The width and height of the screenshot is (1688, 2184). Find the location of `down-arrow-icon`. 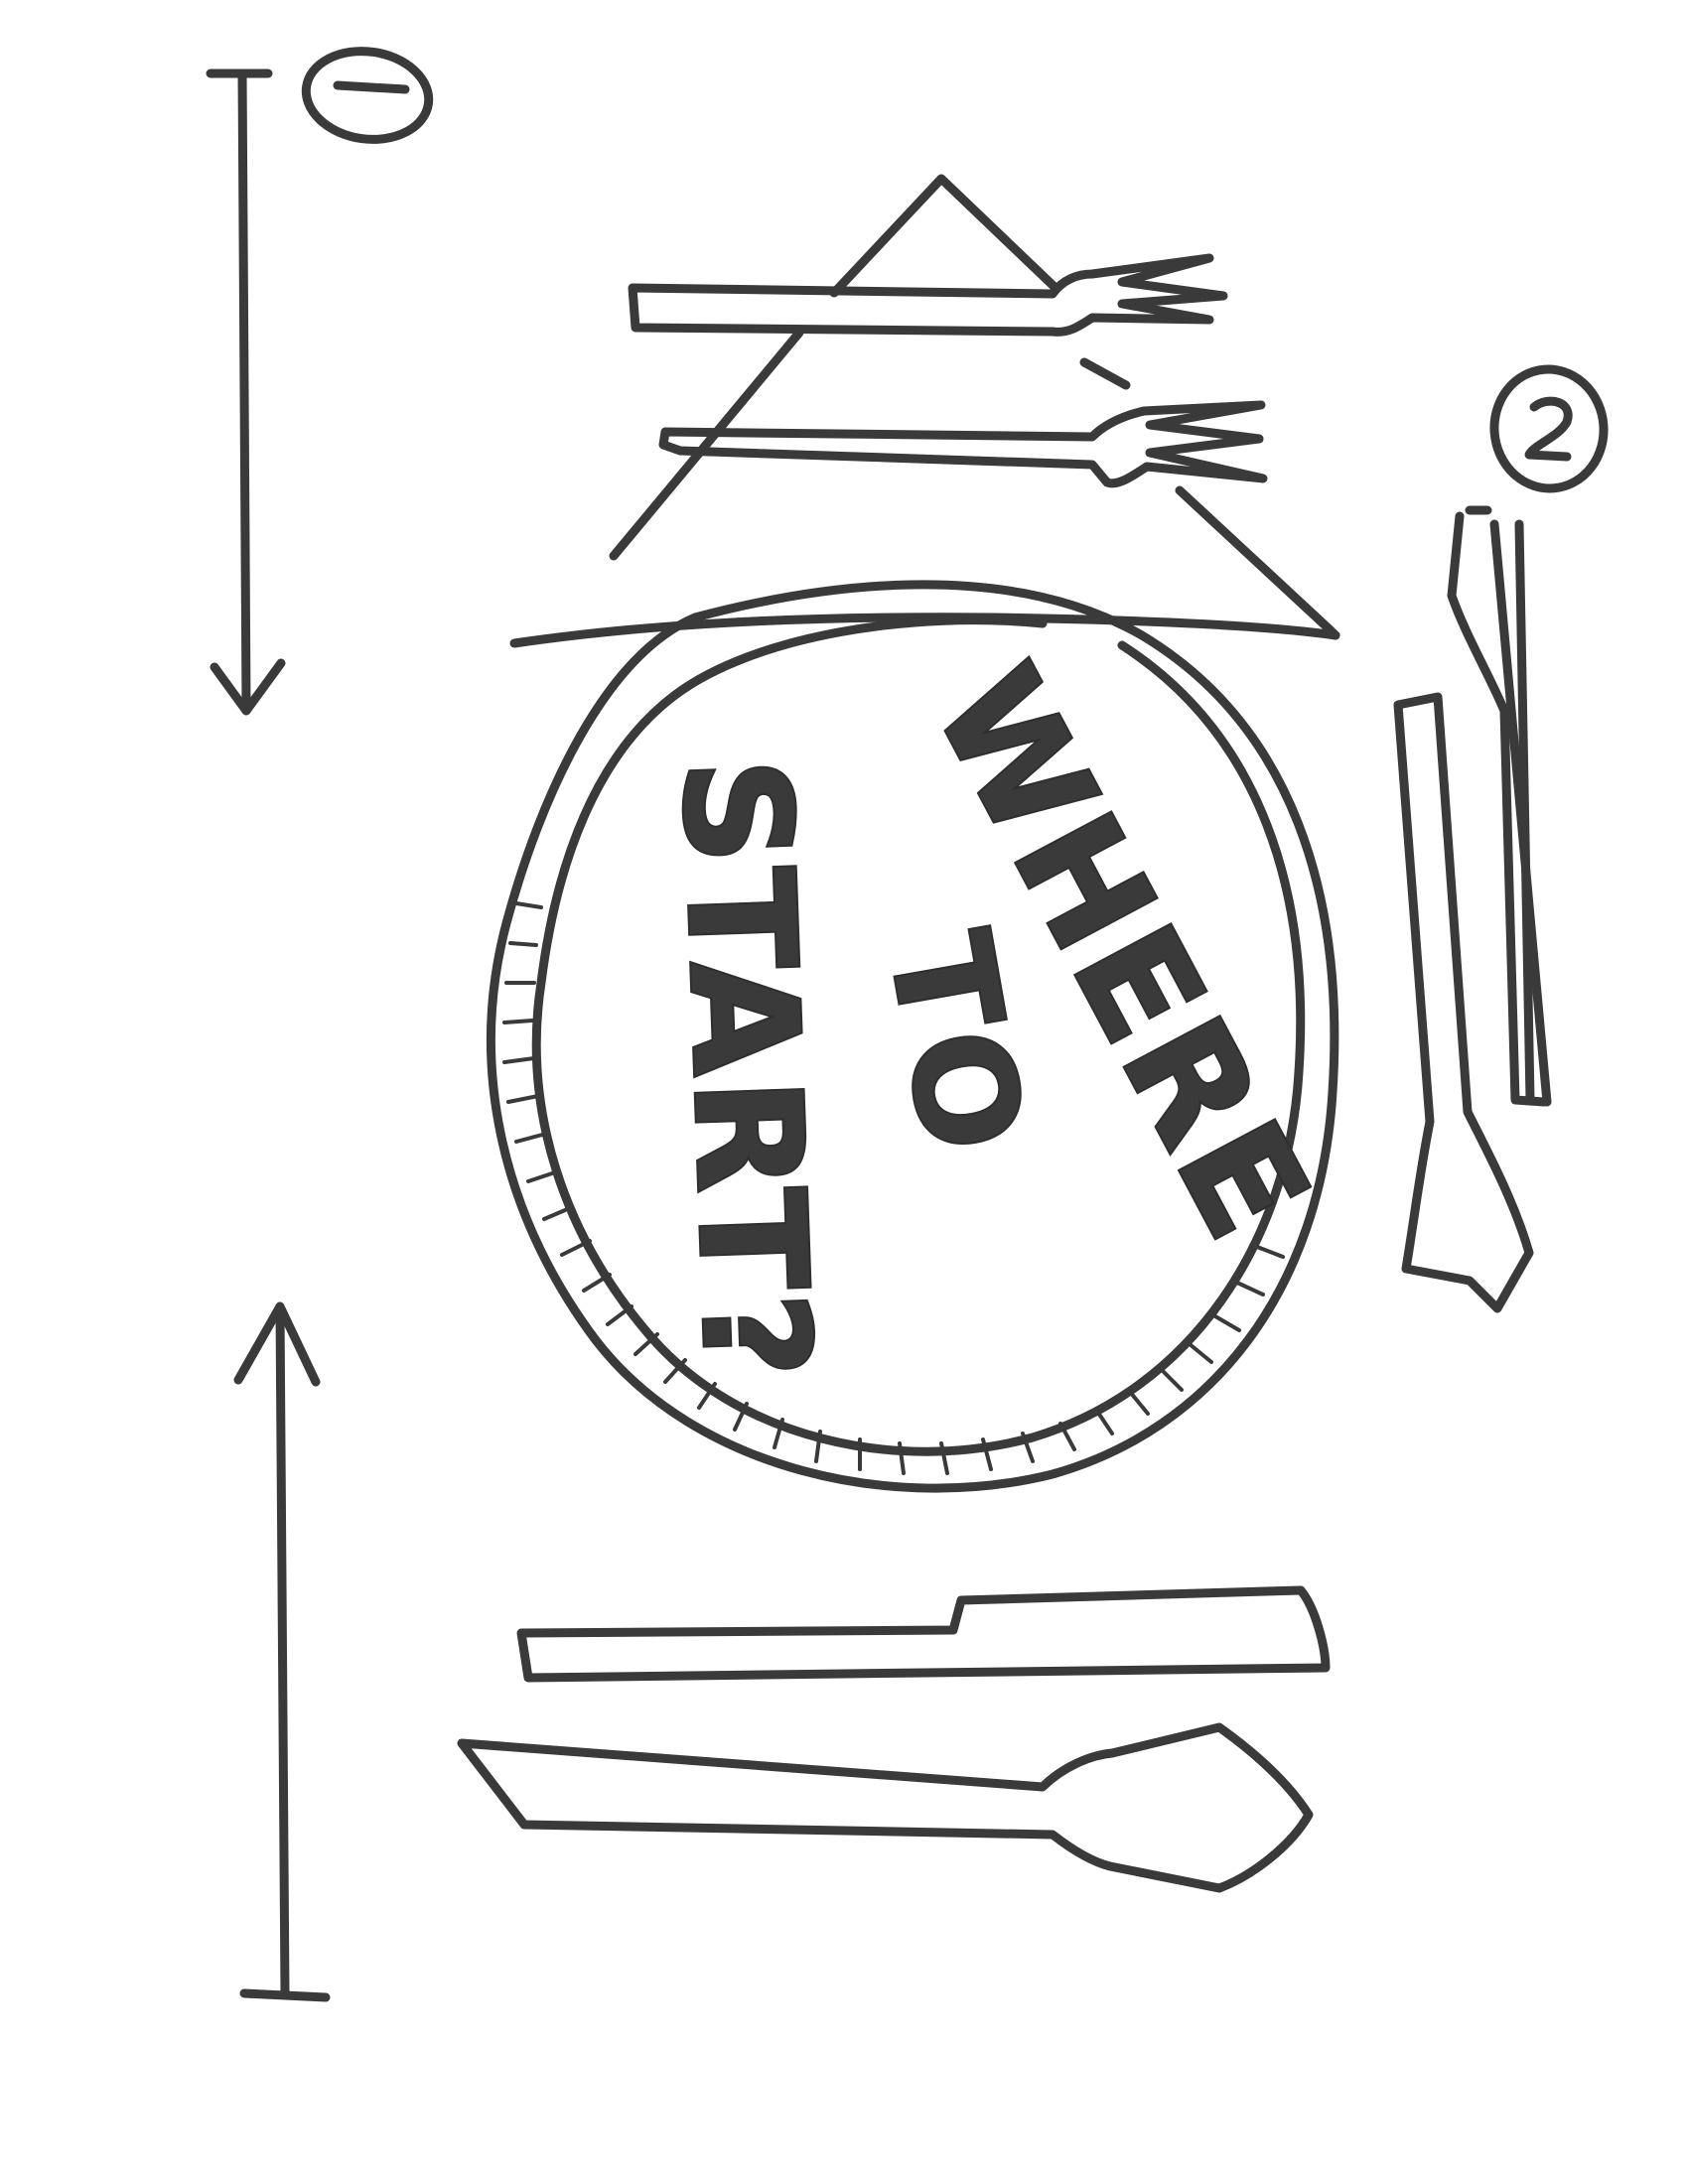

down-arrow-icon is located at coordinates (246, 392).